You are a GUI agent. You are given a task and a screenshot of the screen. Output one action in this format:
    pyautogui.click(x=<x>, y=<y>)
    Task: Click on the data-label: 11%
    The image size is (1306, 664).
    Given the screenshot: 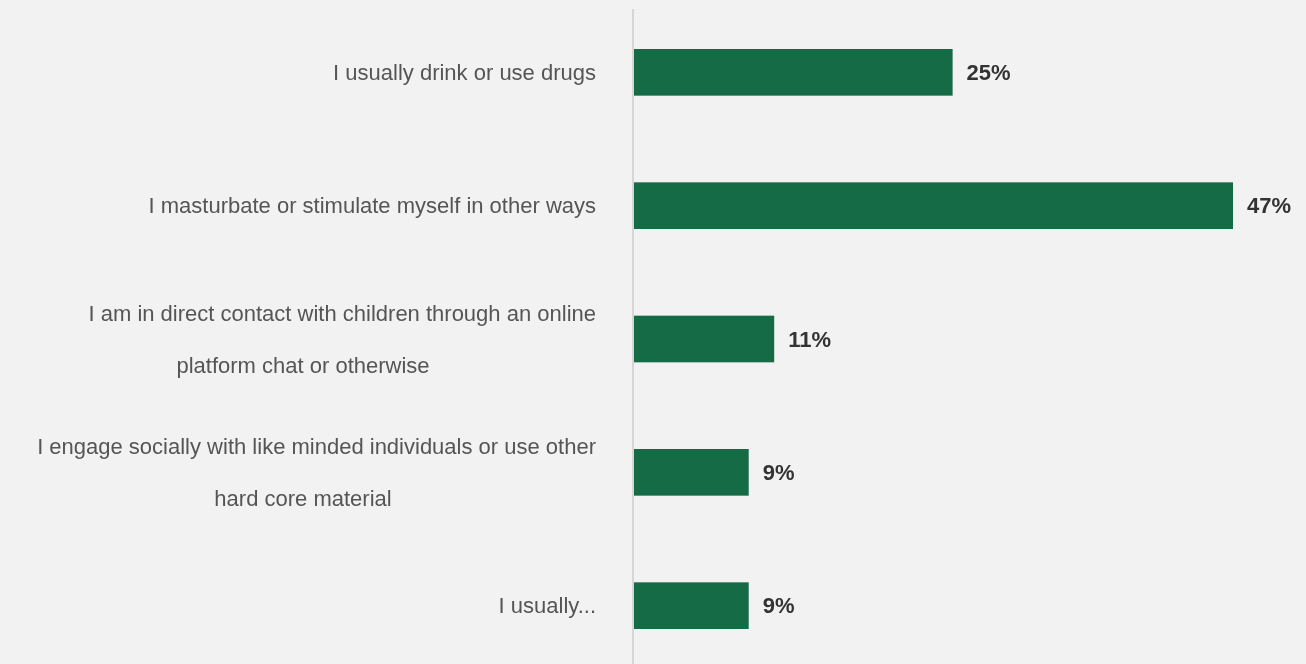 What is the action you would take?
    pyautogui.click(x=810, y=339)
    